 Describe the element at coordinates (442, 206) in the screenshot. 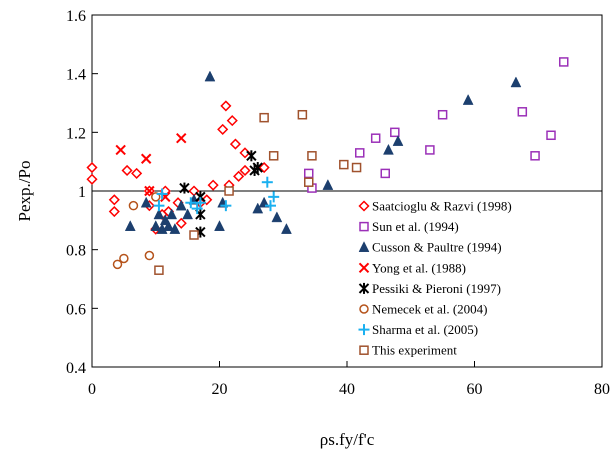

I see `legend-label: Saatcioglu & Razvi (1998)` at that location.